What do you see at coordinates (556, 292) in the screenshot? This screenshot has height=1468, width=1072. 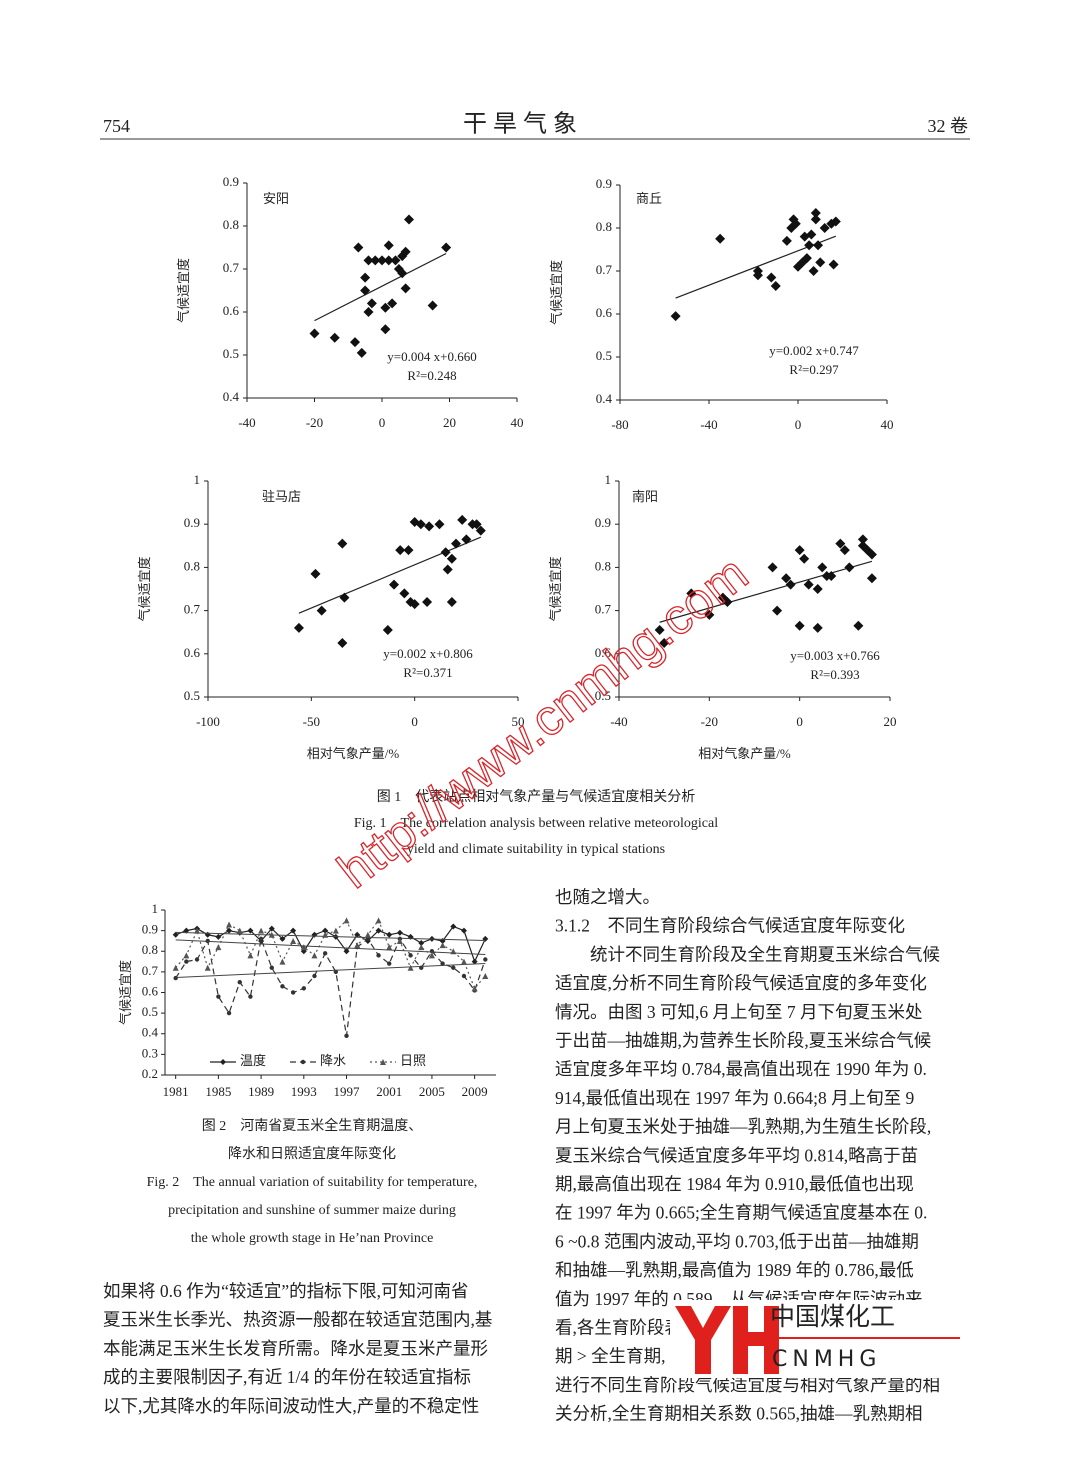 I see `y-axis-label: 气候适宜度` at bounding box center [556, 292].